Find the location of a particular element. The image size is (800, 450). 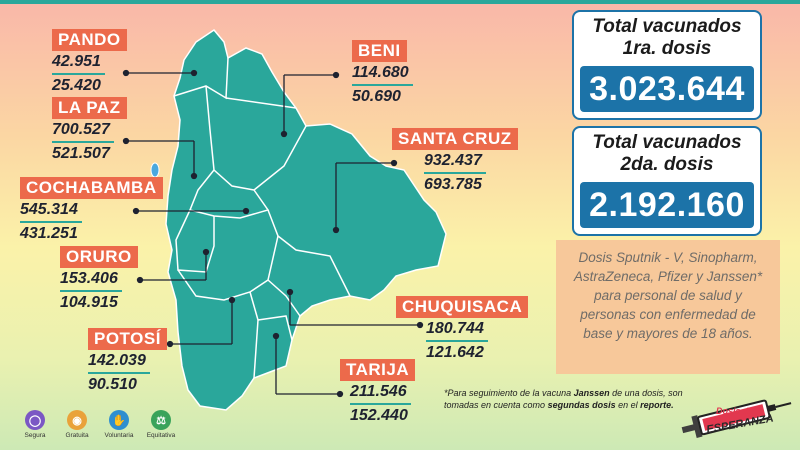

dept-cochabamba: COCHABAMBA 545.314 431.251 is located at coordinates (91, 211).